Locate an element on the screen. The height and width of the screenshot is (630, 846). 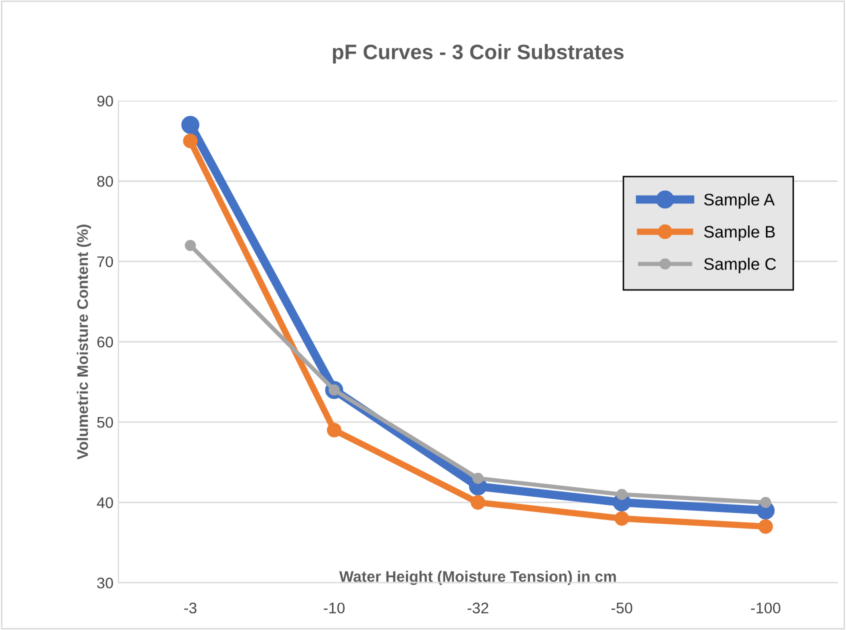
x-tick-label: -50 is located at coordinates (621, 608).